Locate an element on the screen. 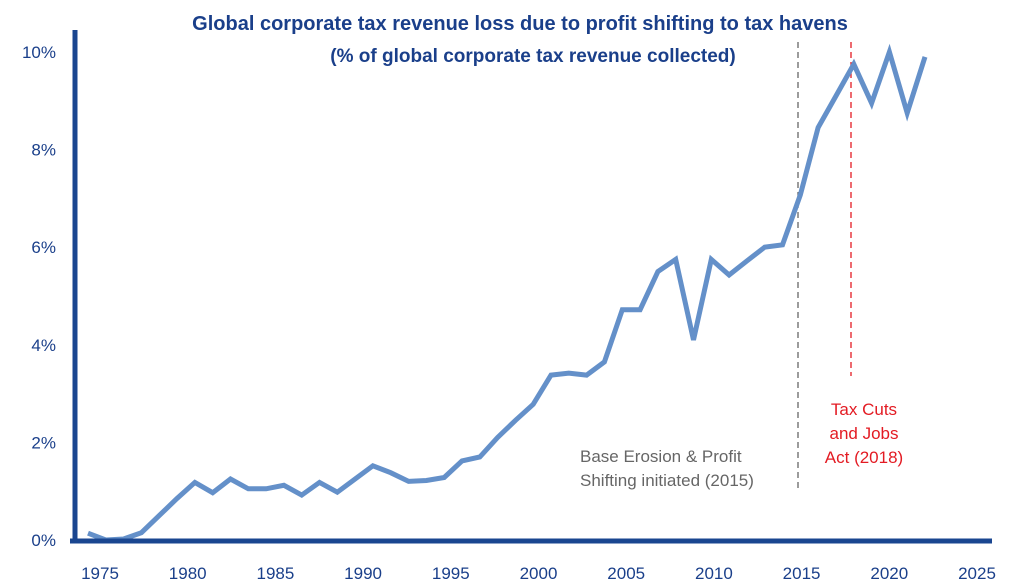  bepa-annotation-line: Base Erosion & Profit is located at coordinates (661, 456).